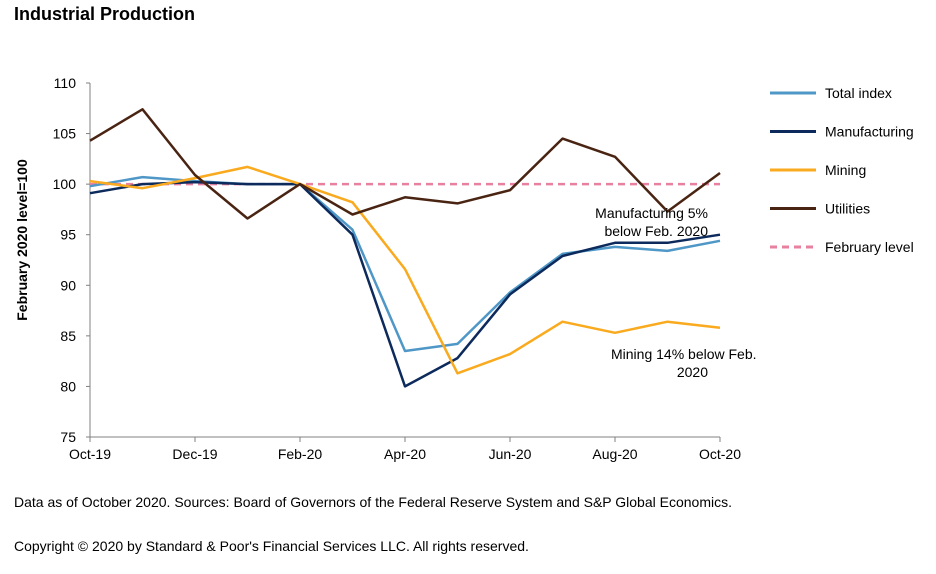  What do you see at coordinates (194, 454) in the screenshot?
I see `x-tick-label: Dec-19` at bounding box center [194, 454].